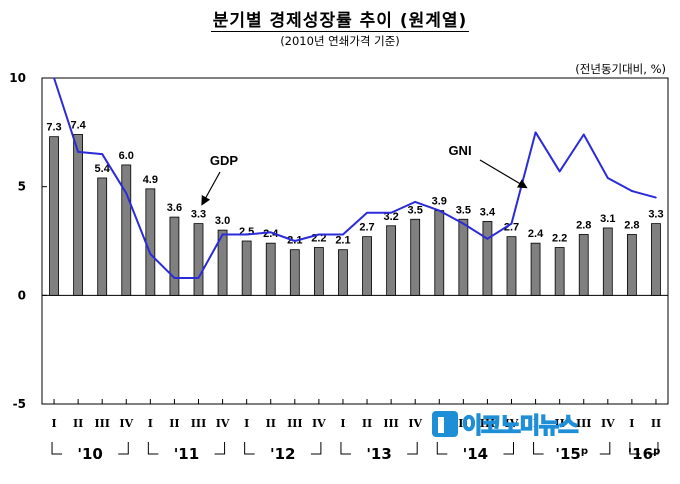 Image resolution: width=680 pixels, height=484 pixels. What do you see at coordinates (78, 126) in the screenshot?
I see `gdp-bar-label: 7.4` at bounding box center [78, 126].